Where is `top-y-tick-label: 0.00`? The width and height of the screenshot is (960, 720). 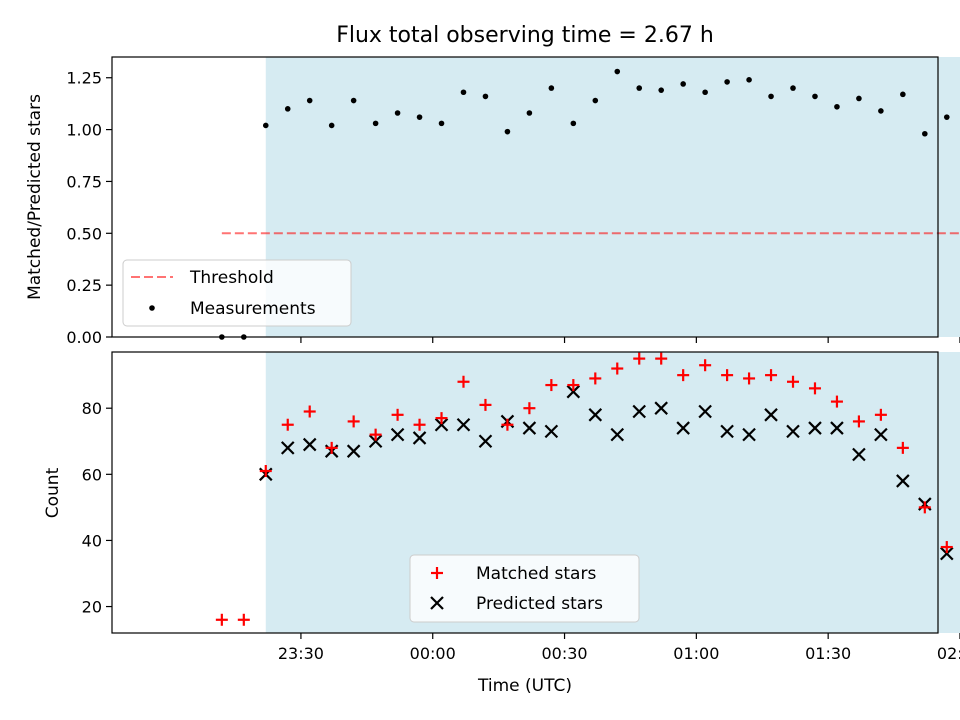
top-y-tick-label: 0.00 is located at coordinates (84, 337).